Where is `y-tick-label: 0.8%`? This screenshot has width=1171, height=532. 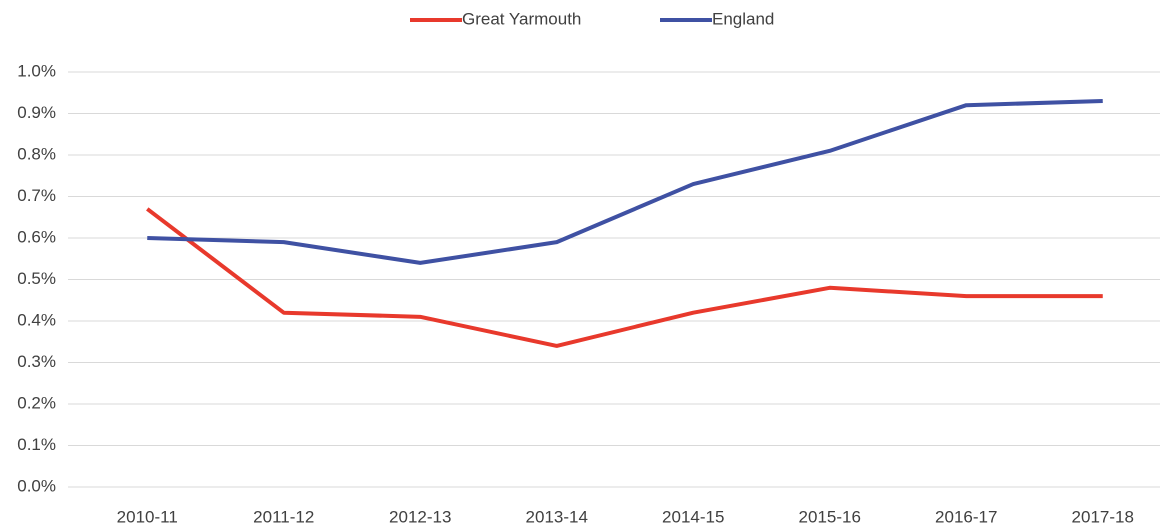
y-tick-label: 0.8% is located at coordinates (36, 153).